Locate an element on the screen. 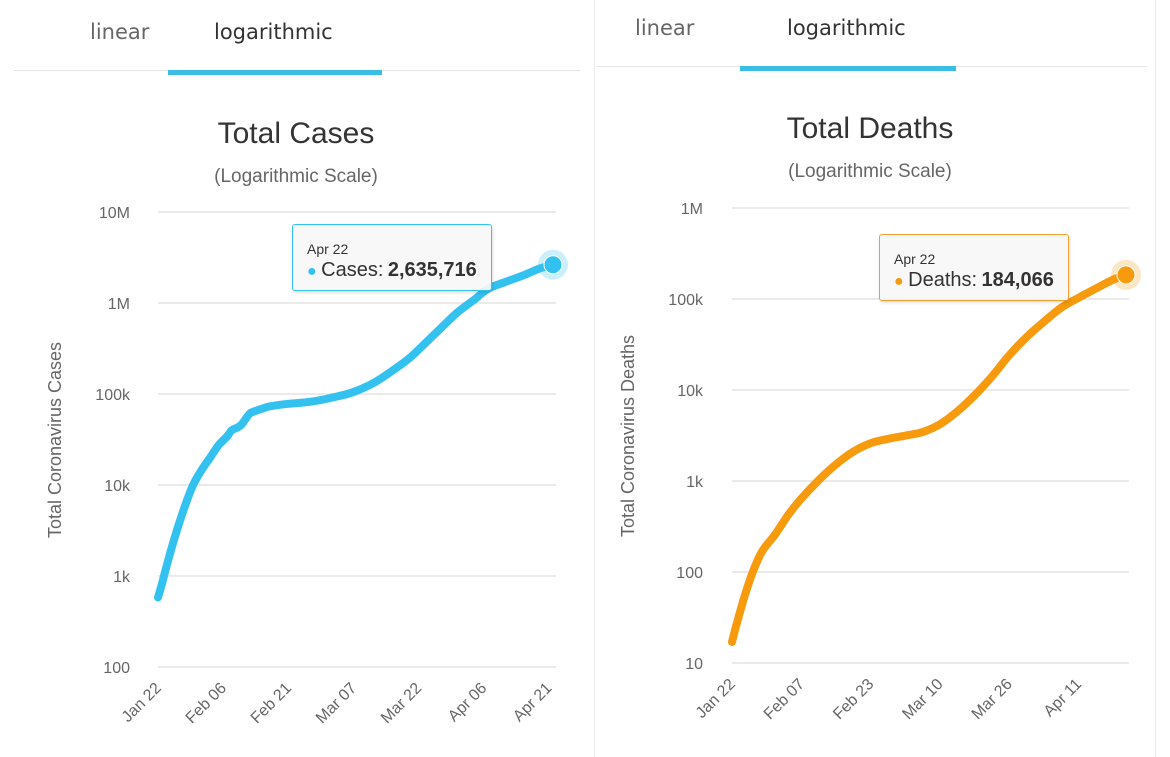 The width and height of the screenshot is (1170, 757). tooltip-series-label: Cases: is located at coordinates (352, 270).